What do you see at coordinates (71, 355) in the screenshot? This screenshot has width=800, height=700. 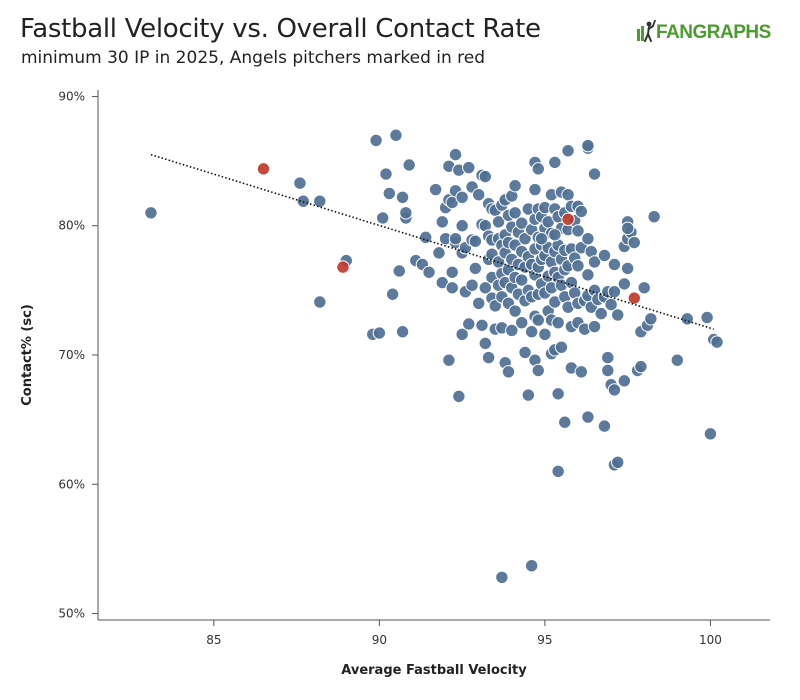 I see `y-tick-label: 70%` at bounding box center [71, 355].